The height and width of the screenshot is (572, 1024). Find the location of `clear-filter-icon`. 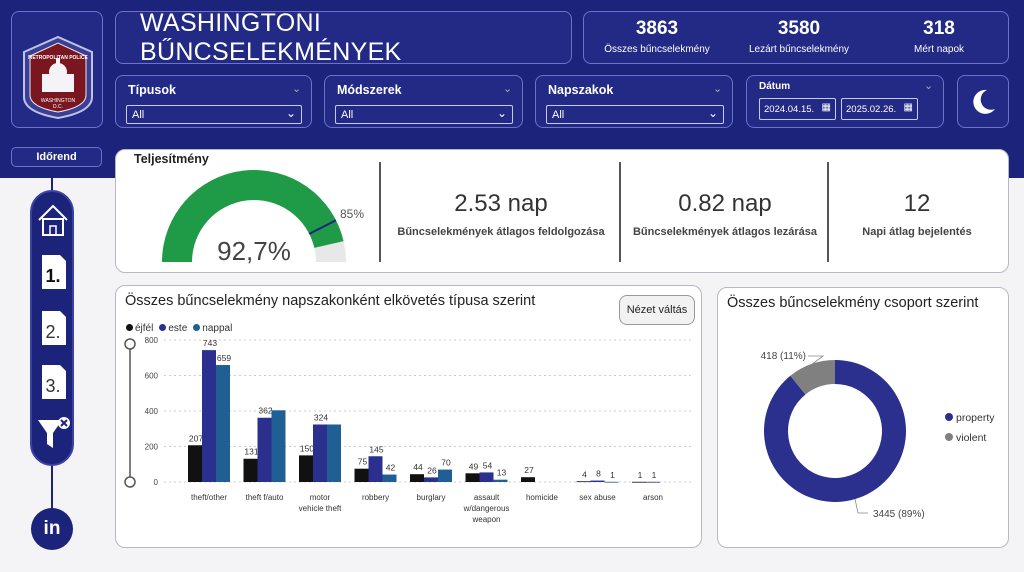

clear-filter-icon is located at coordinates (53, 434).